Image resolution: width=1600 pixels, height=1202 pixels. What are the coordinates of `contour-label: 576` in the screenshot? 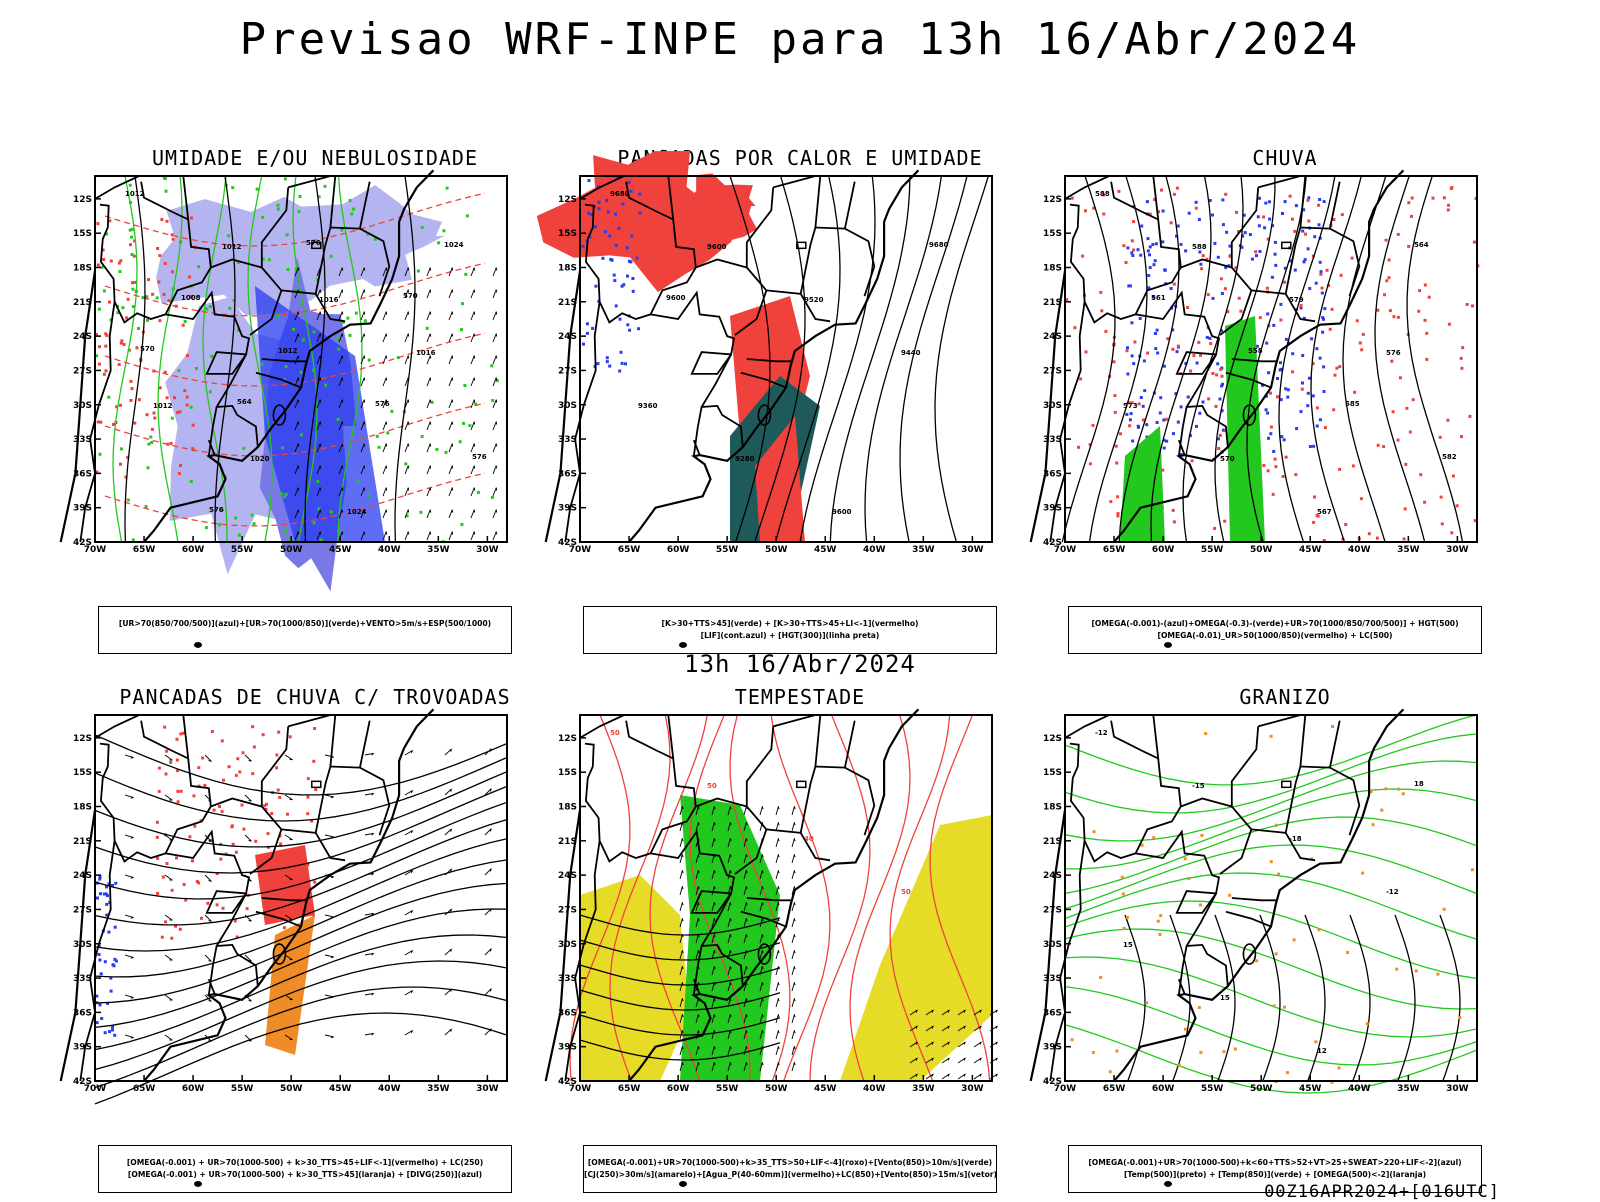 It's located at (479, 457).